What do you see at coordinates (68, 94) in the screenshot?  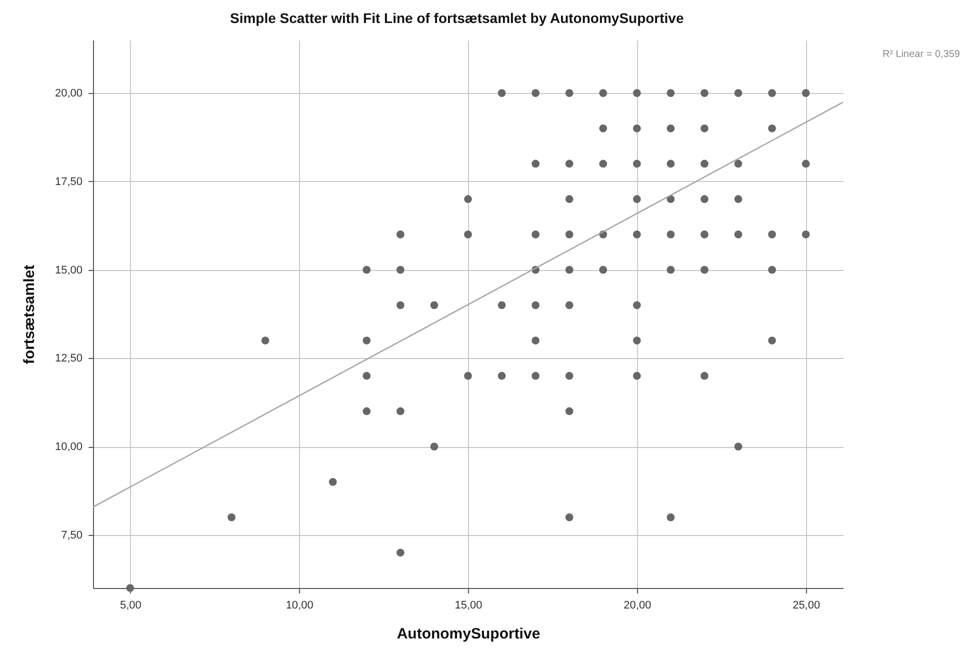 I see `y-tick-label: 20,00` at bounding box center [68, 94].